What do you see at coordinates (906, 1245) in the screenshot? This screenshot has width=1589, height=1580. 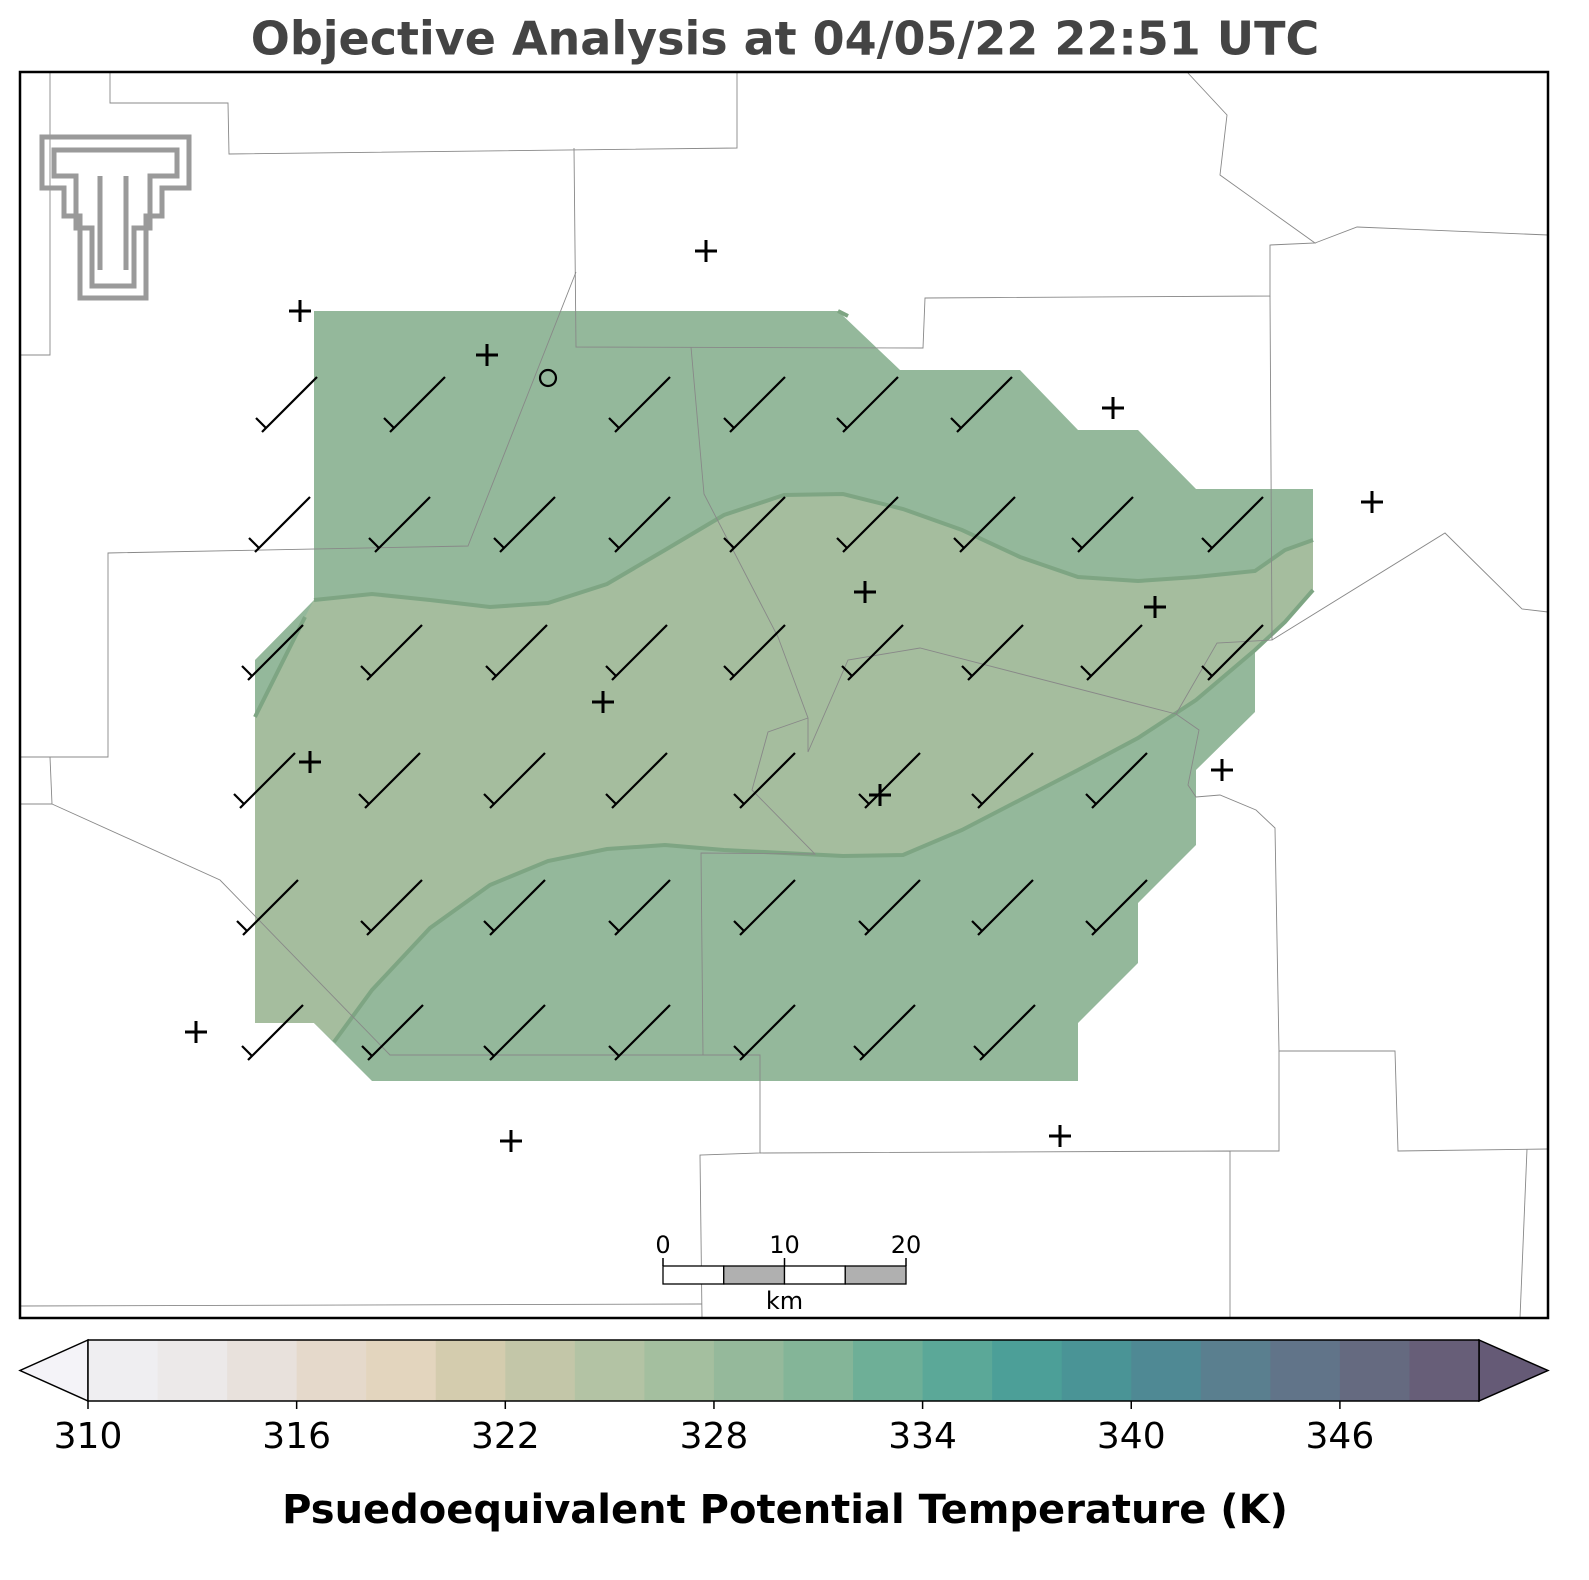 I see `scale-tick-label: 20` at bounding box center [906, 1245].